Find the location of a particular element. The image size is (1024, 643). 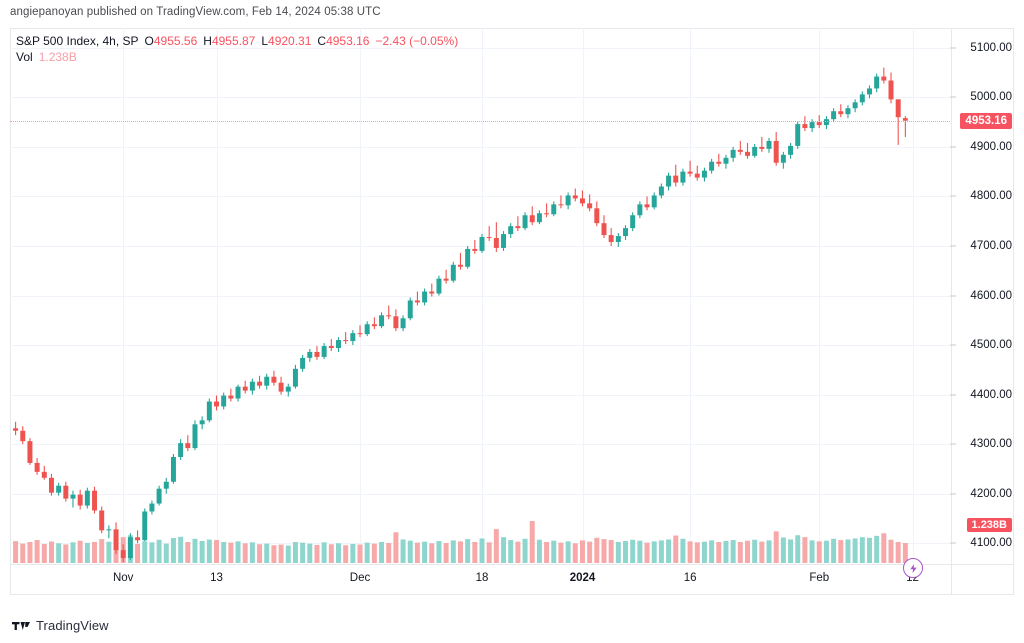

time-axis: Nov 13 Dec 18 2024 16 Feb 12 is located at coordinates (480, 579).